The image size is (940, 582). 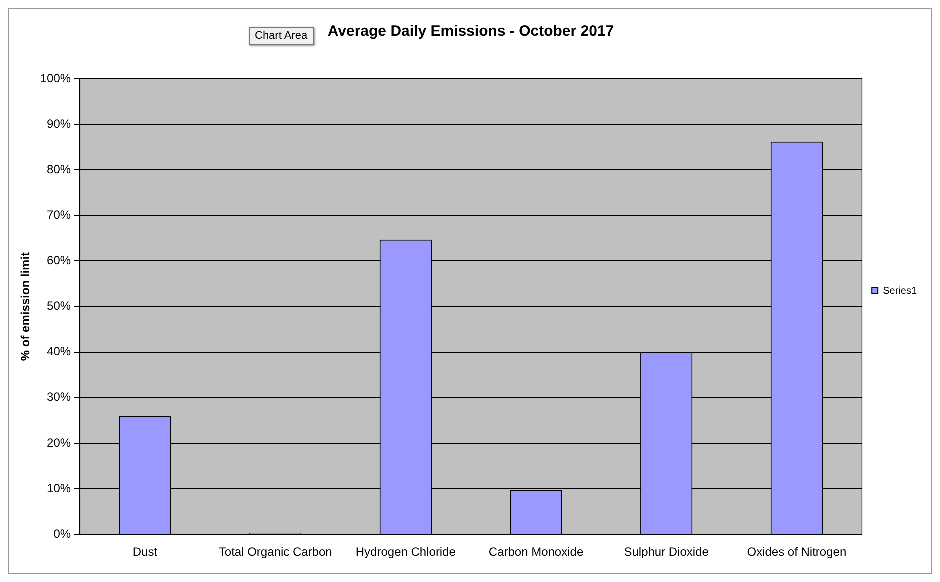 I want to click on x-tick-label: Total Organic Carbon, so click(x=275, y=552).